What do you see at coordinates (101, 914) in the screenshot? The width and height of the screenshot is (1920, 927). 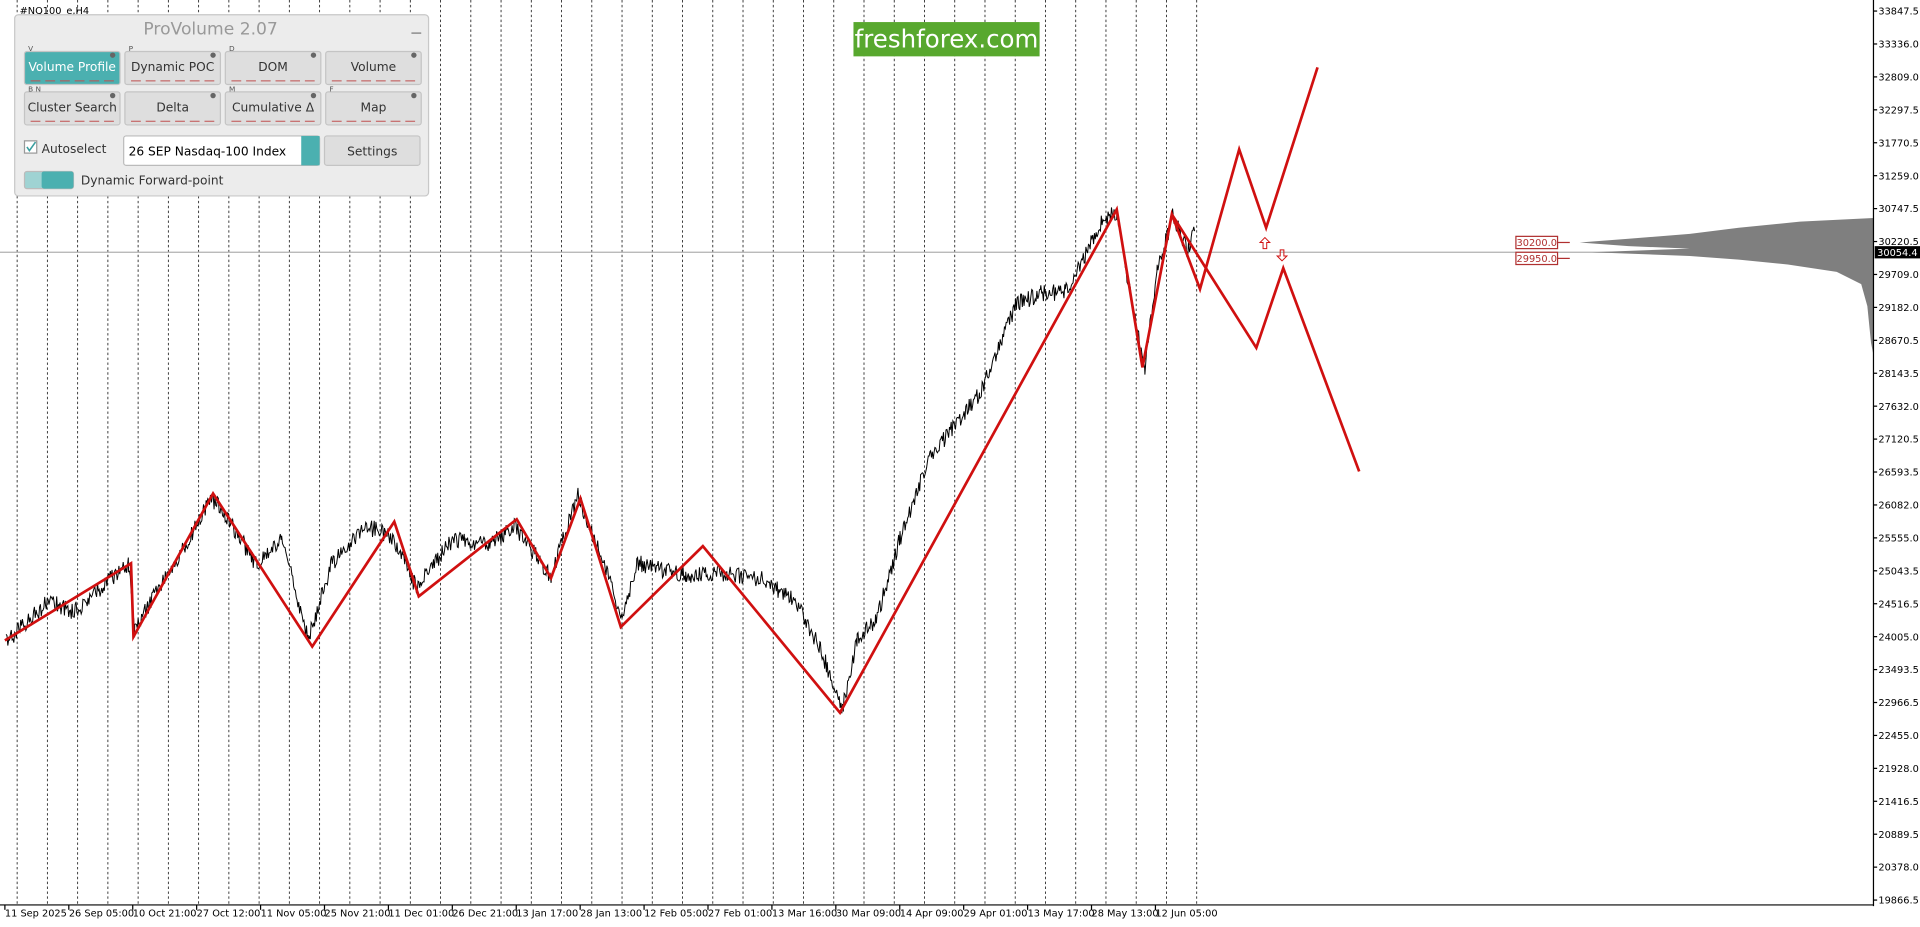 I see `time-tick-label: 26 Sep 05:00` at bounding box center [101, 914].